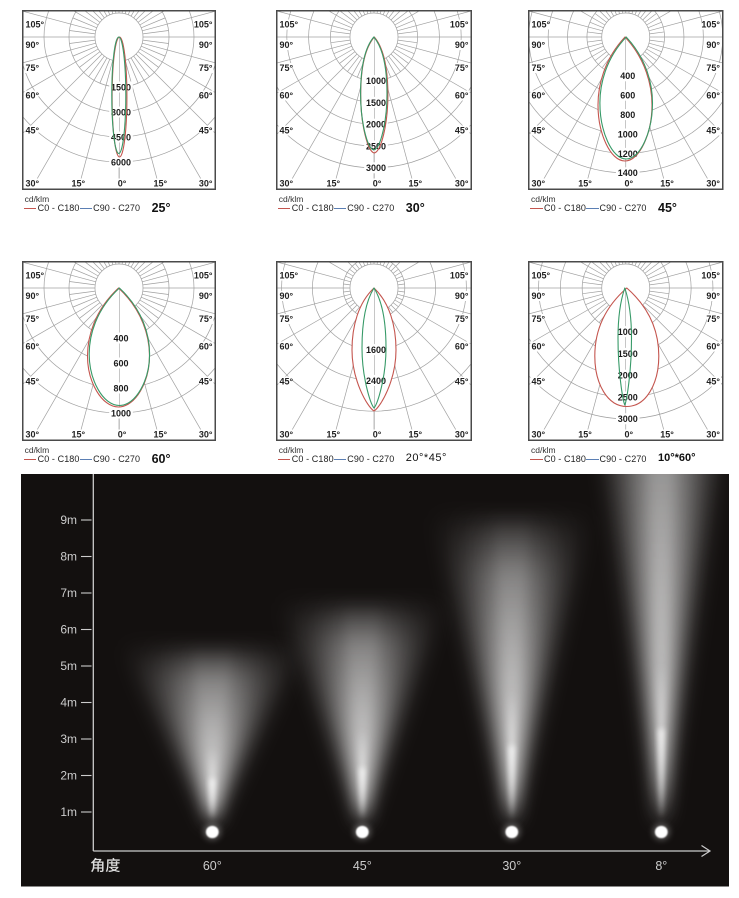 Image resolution: width=739 pixels, height=898 pixels. What do you see at coordinates (68, 812) in the screenshot?
I see `svg-text: 1m` at bounding box center [68, 812].